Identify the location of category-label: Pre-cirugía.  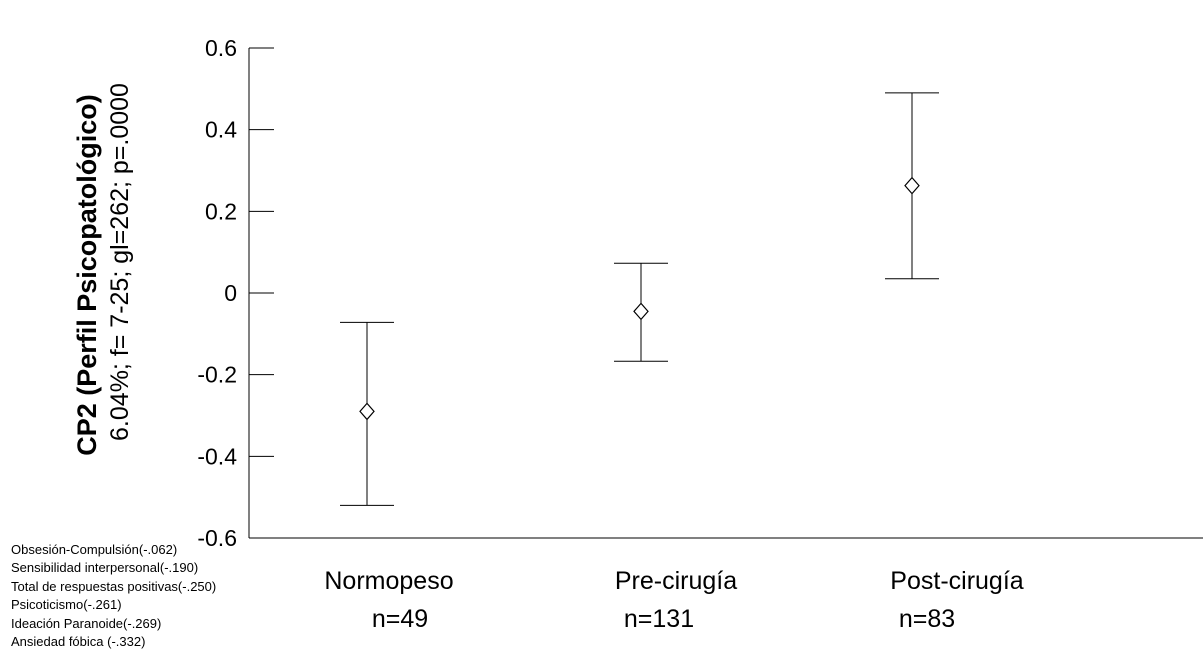
(676, 581).